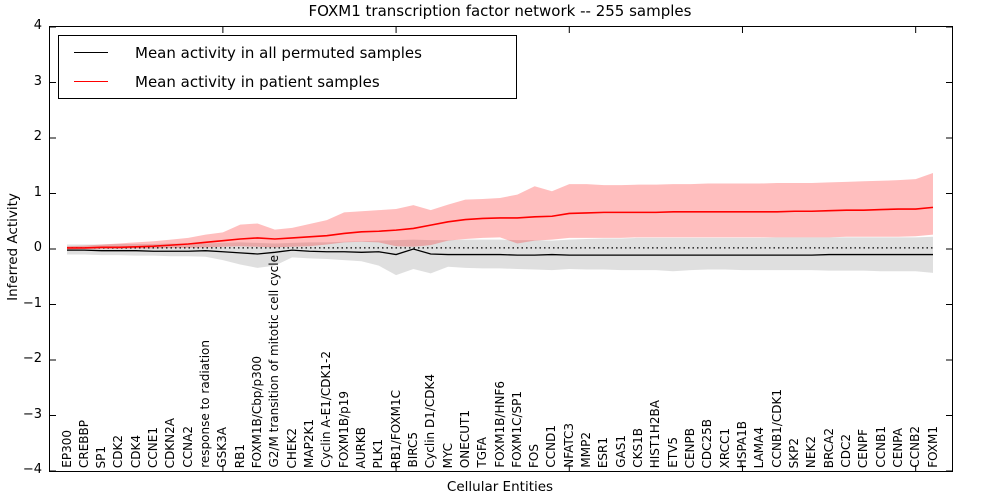 This screenshot has height=500, width=1000. Describe the element at coordinates (430, 420) in the screenshot. I see `x-tick-label: Cyclin D1/CDK4` at that location.